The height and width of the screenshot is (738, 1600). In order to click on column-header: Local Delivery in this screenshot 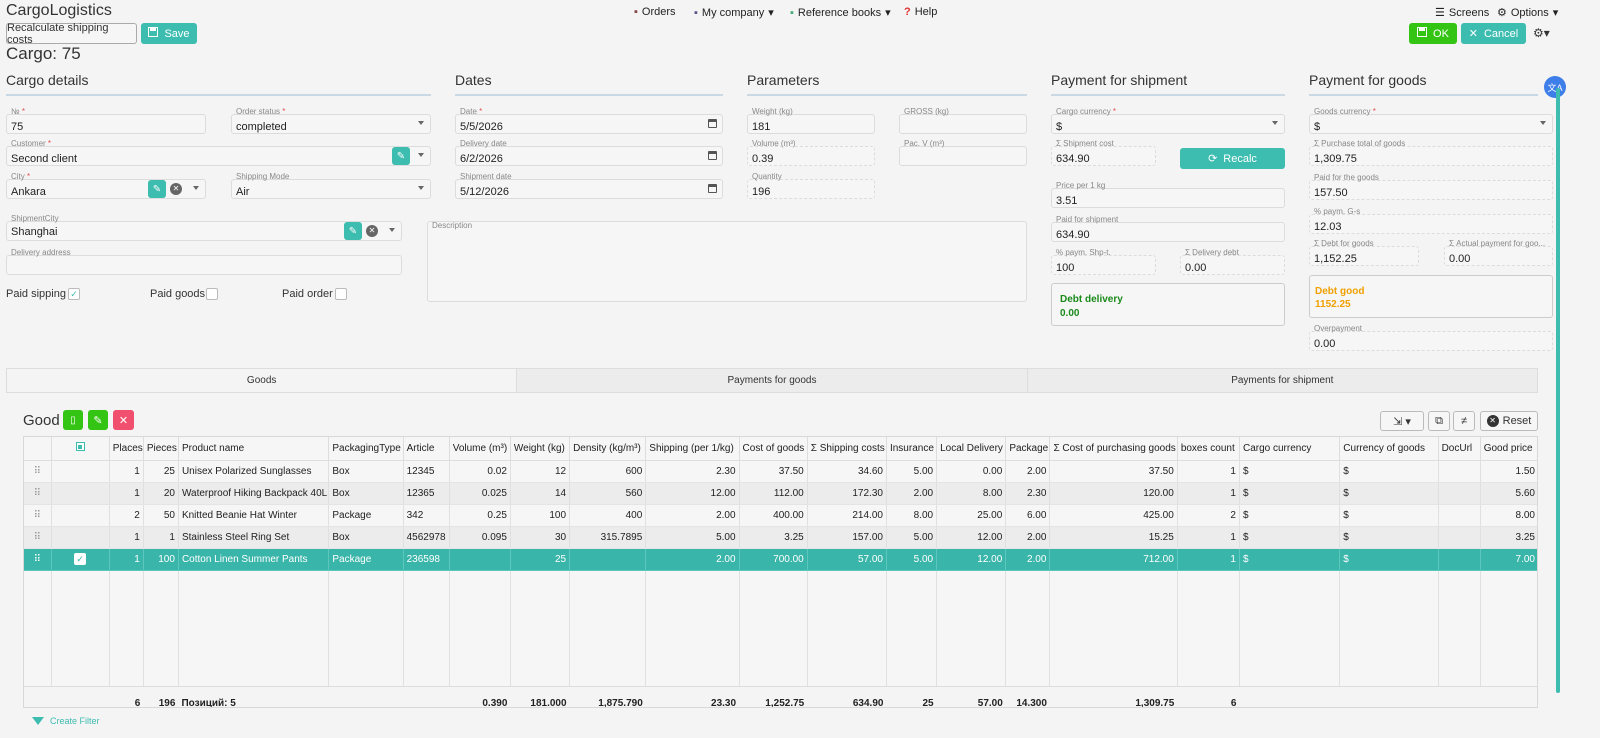, I will do `click(971, 449)`.